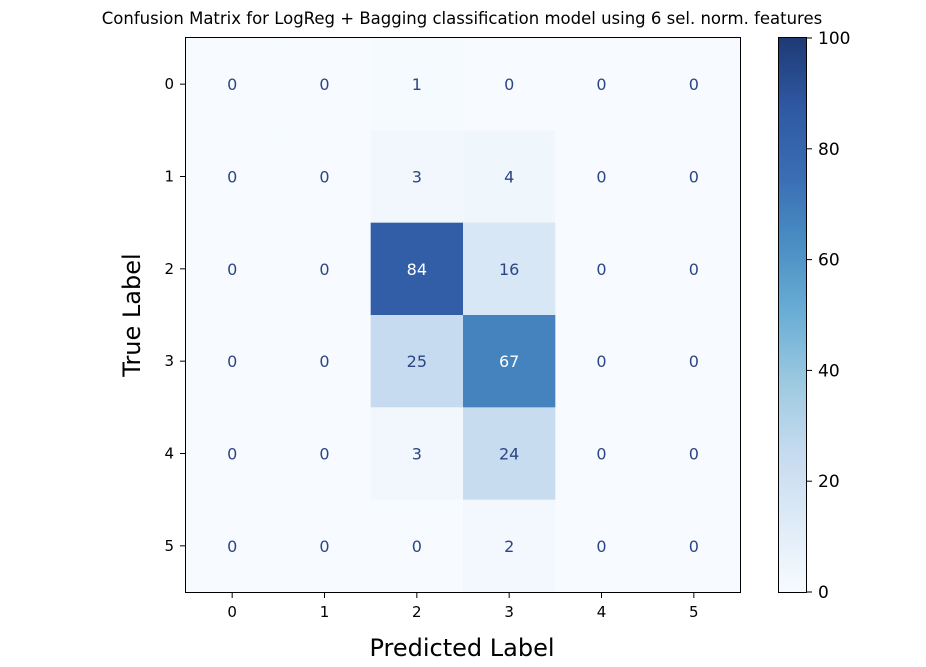 The height and width of the screenshot is (667, 926). What do you see at coordinates (417, 612) in the screenshot?
I see `x-tick-label: 2` at bounding box center [417, 612].